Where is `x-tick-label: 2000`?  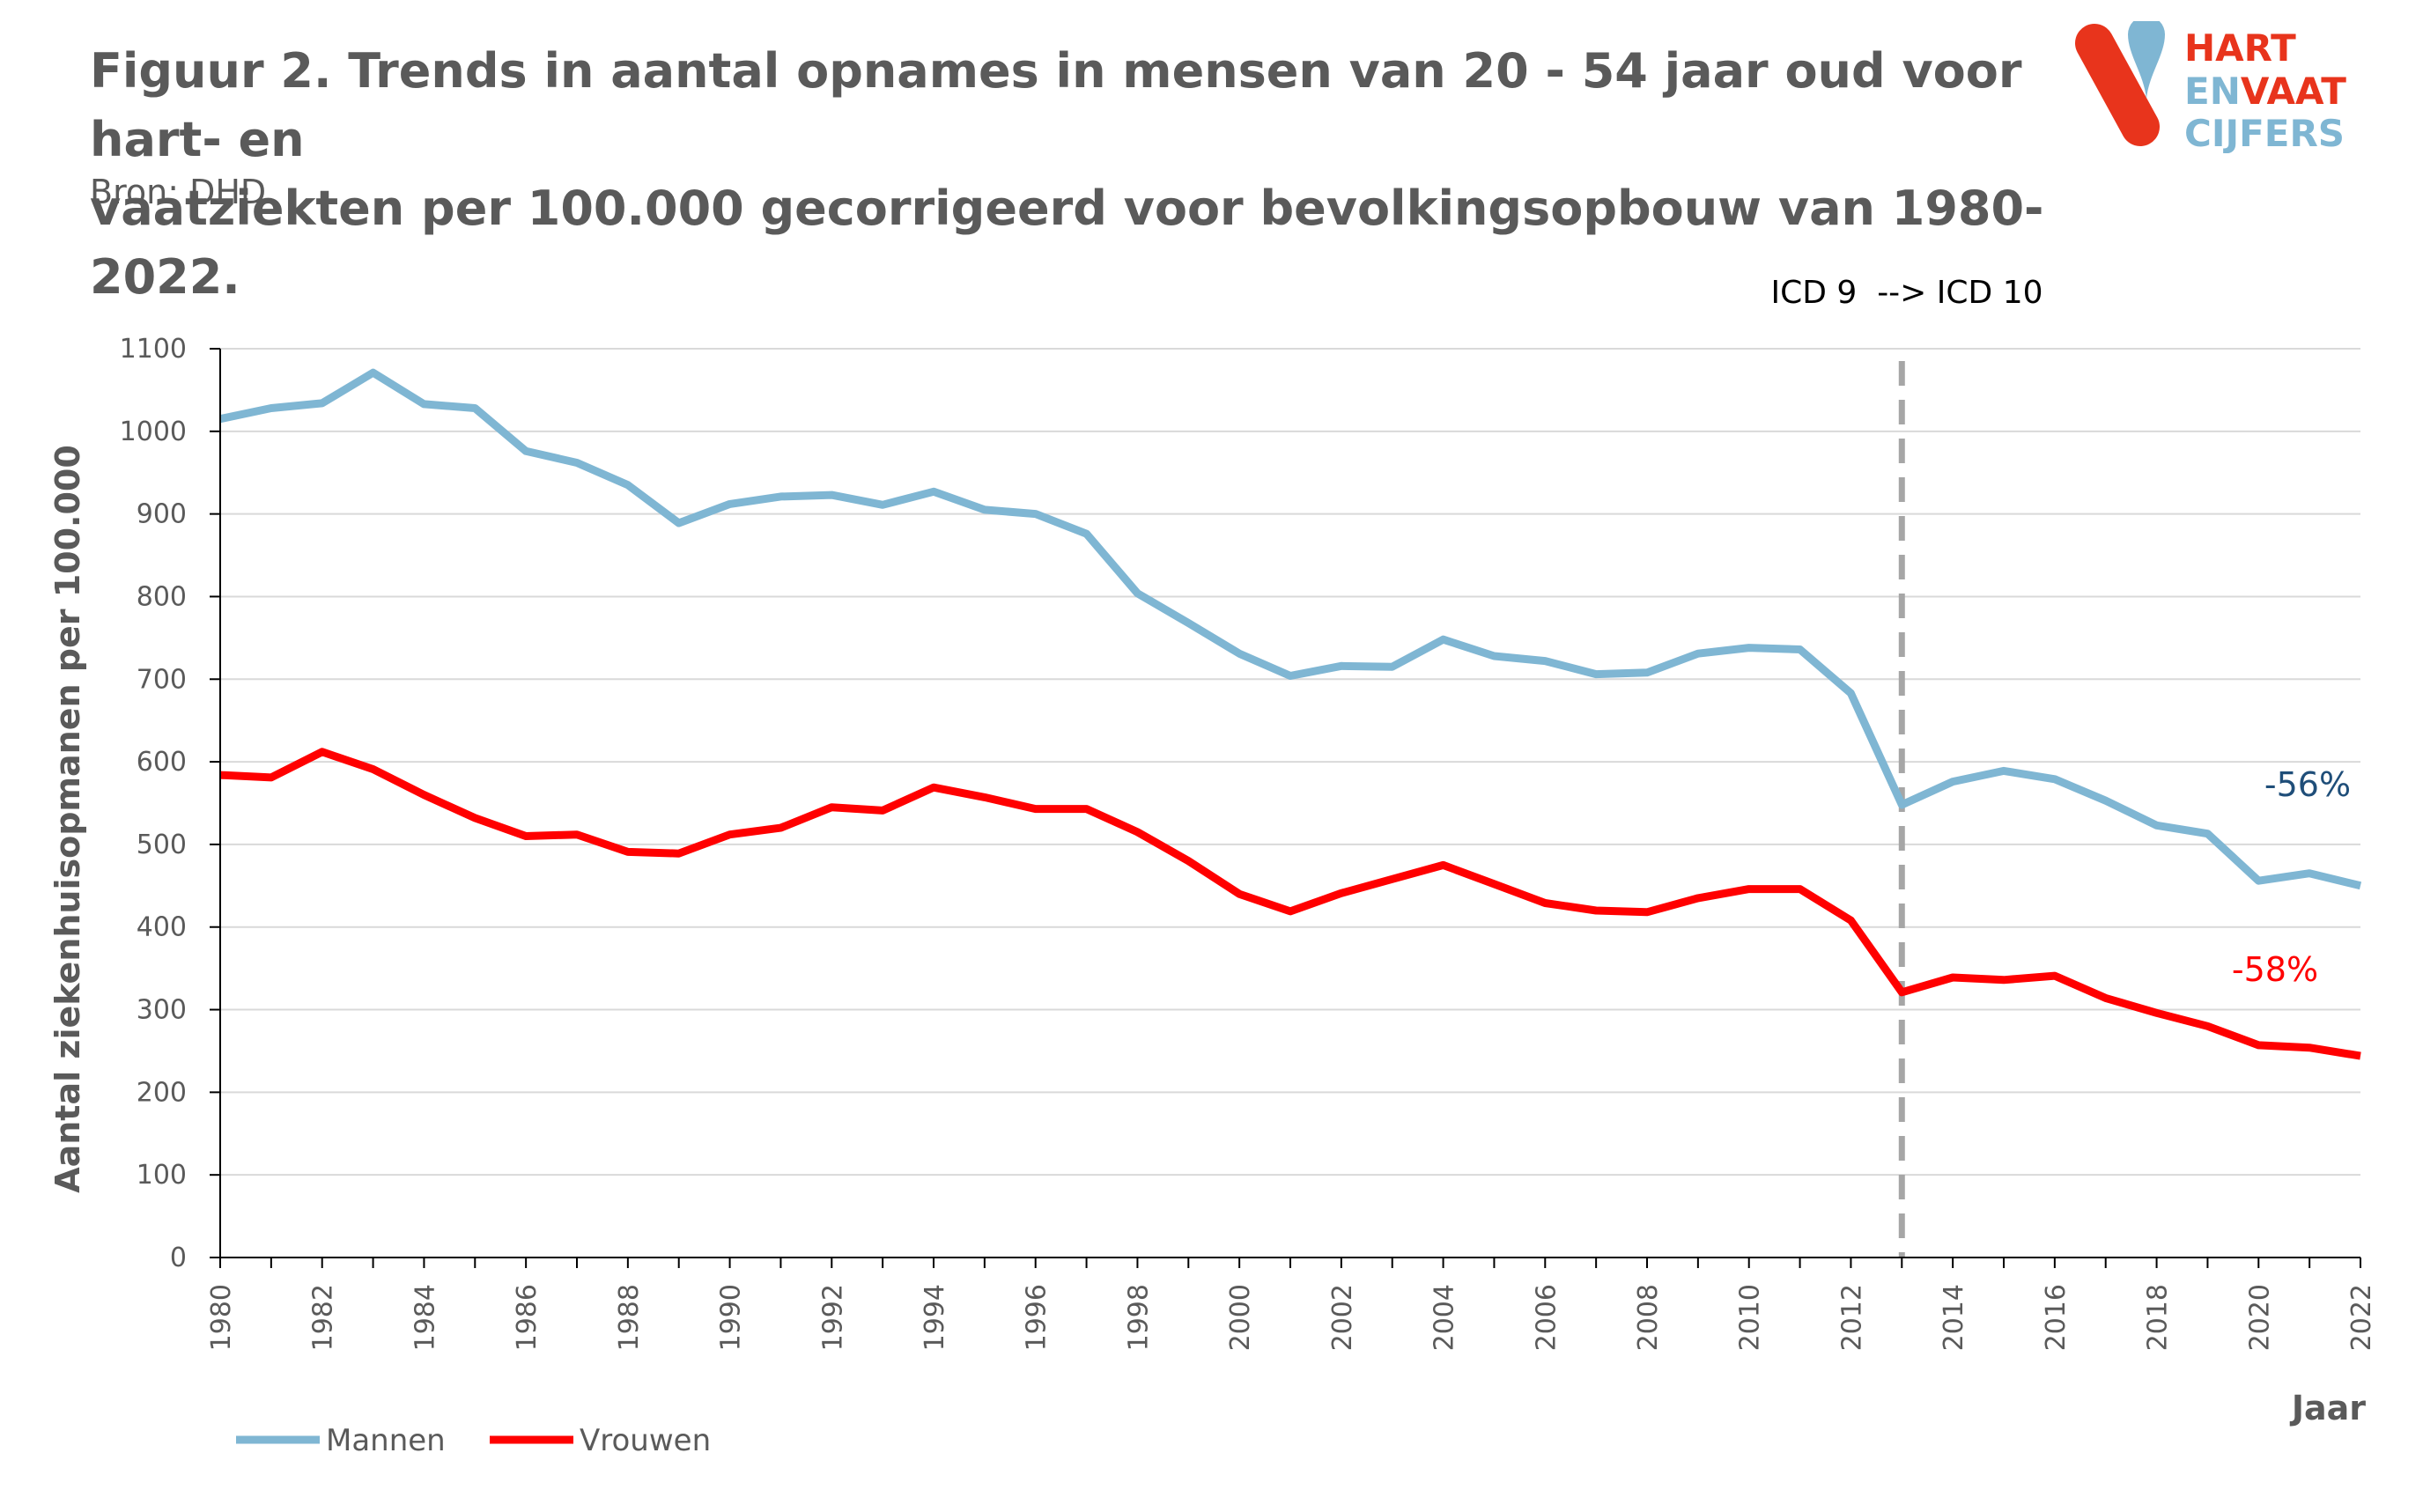
x-tick-label: 2000 is located at coordinates (1240, 1317).